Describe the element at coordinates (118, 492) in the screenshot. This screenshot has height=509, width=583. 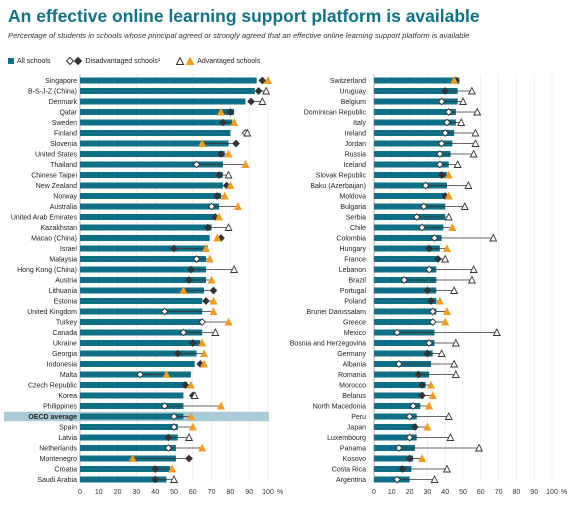
I see `x-tick-label: 20` at that location.